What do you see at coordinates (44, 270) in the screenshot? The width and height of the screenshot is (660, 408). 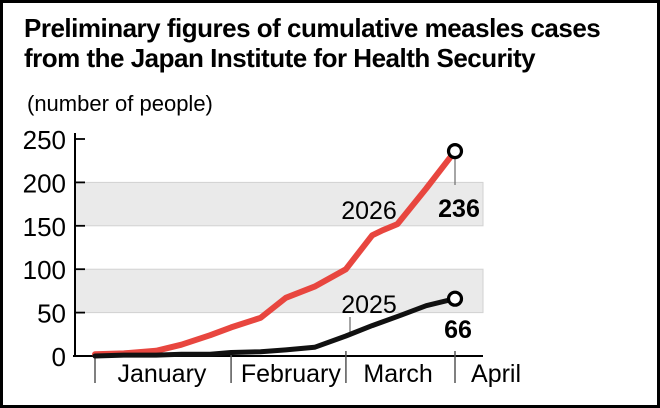 I see `y-tick-label-100: 100` at bounding box center [44, 270].